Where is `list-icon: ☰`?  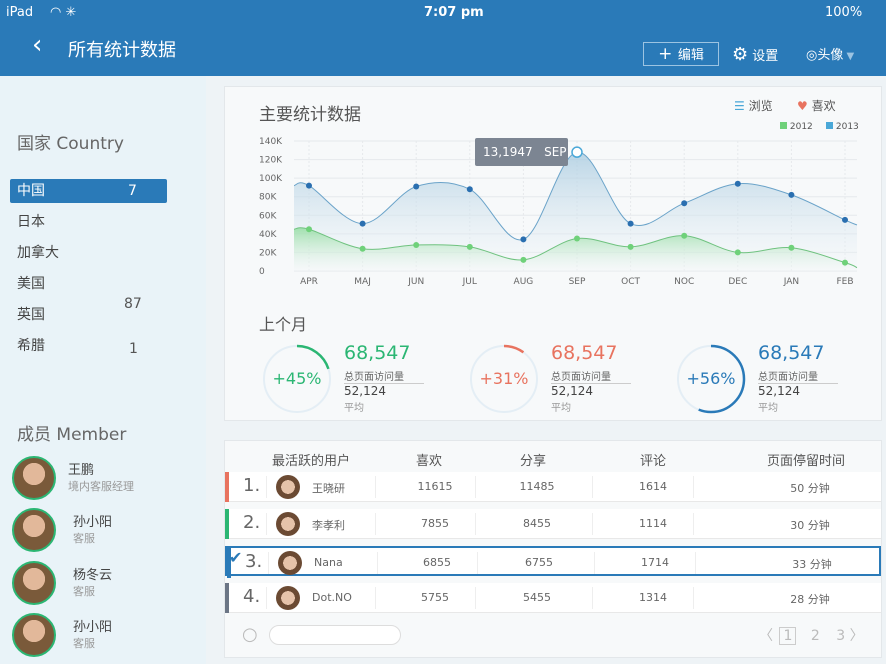 list-icon: ☰ is located at coordinates (739, 106).